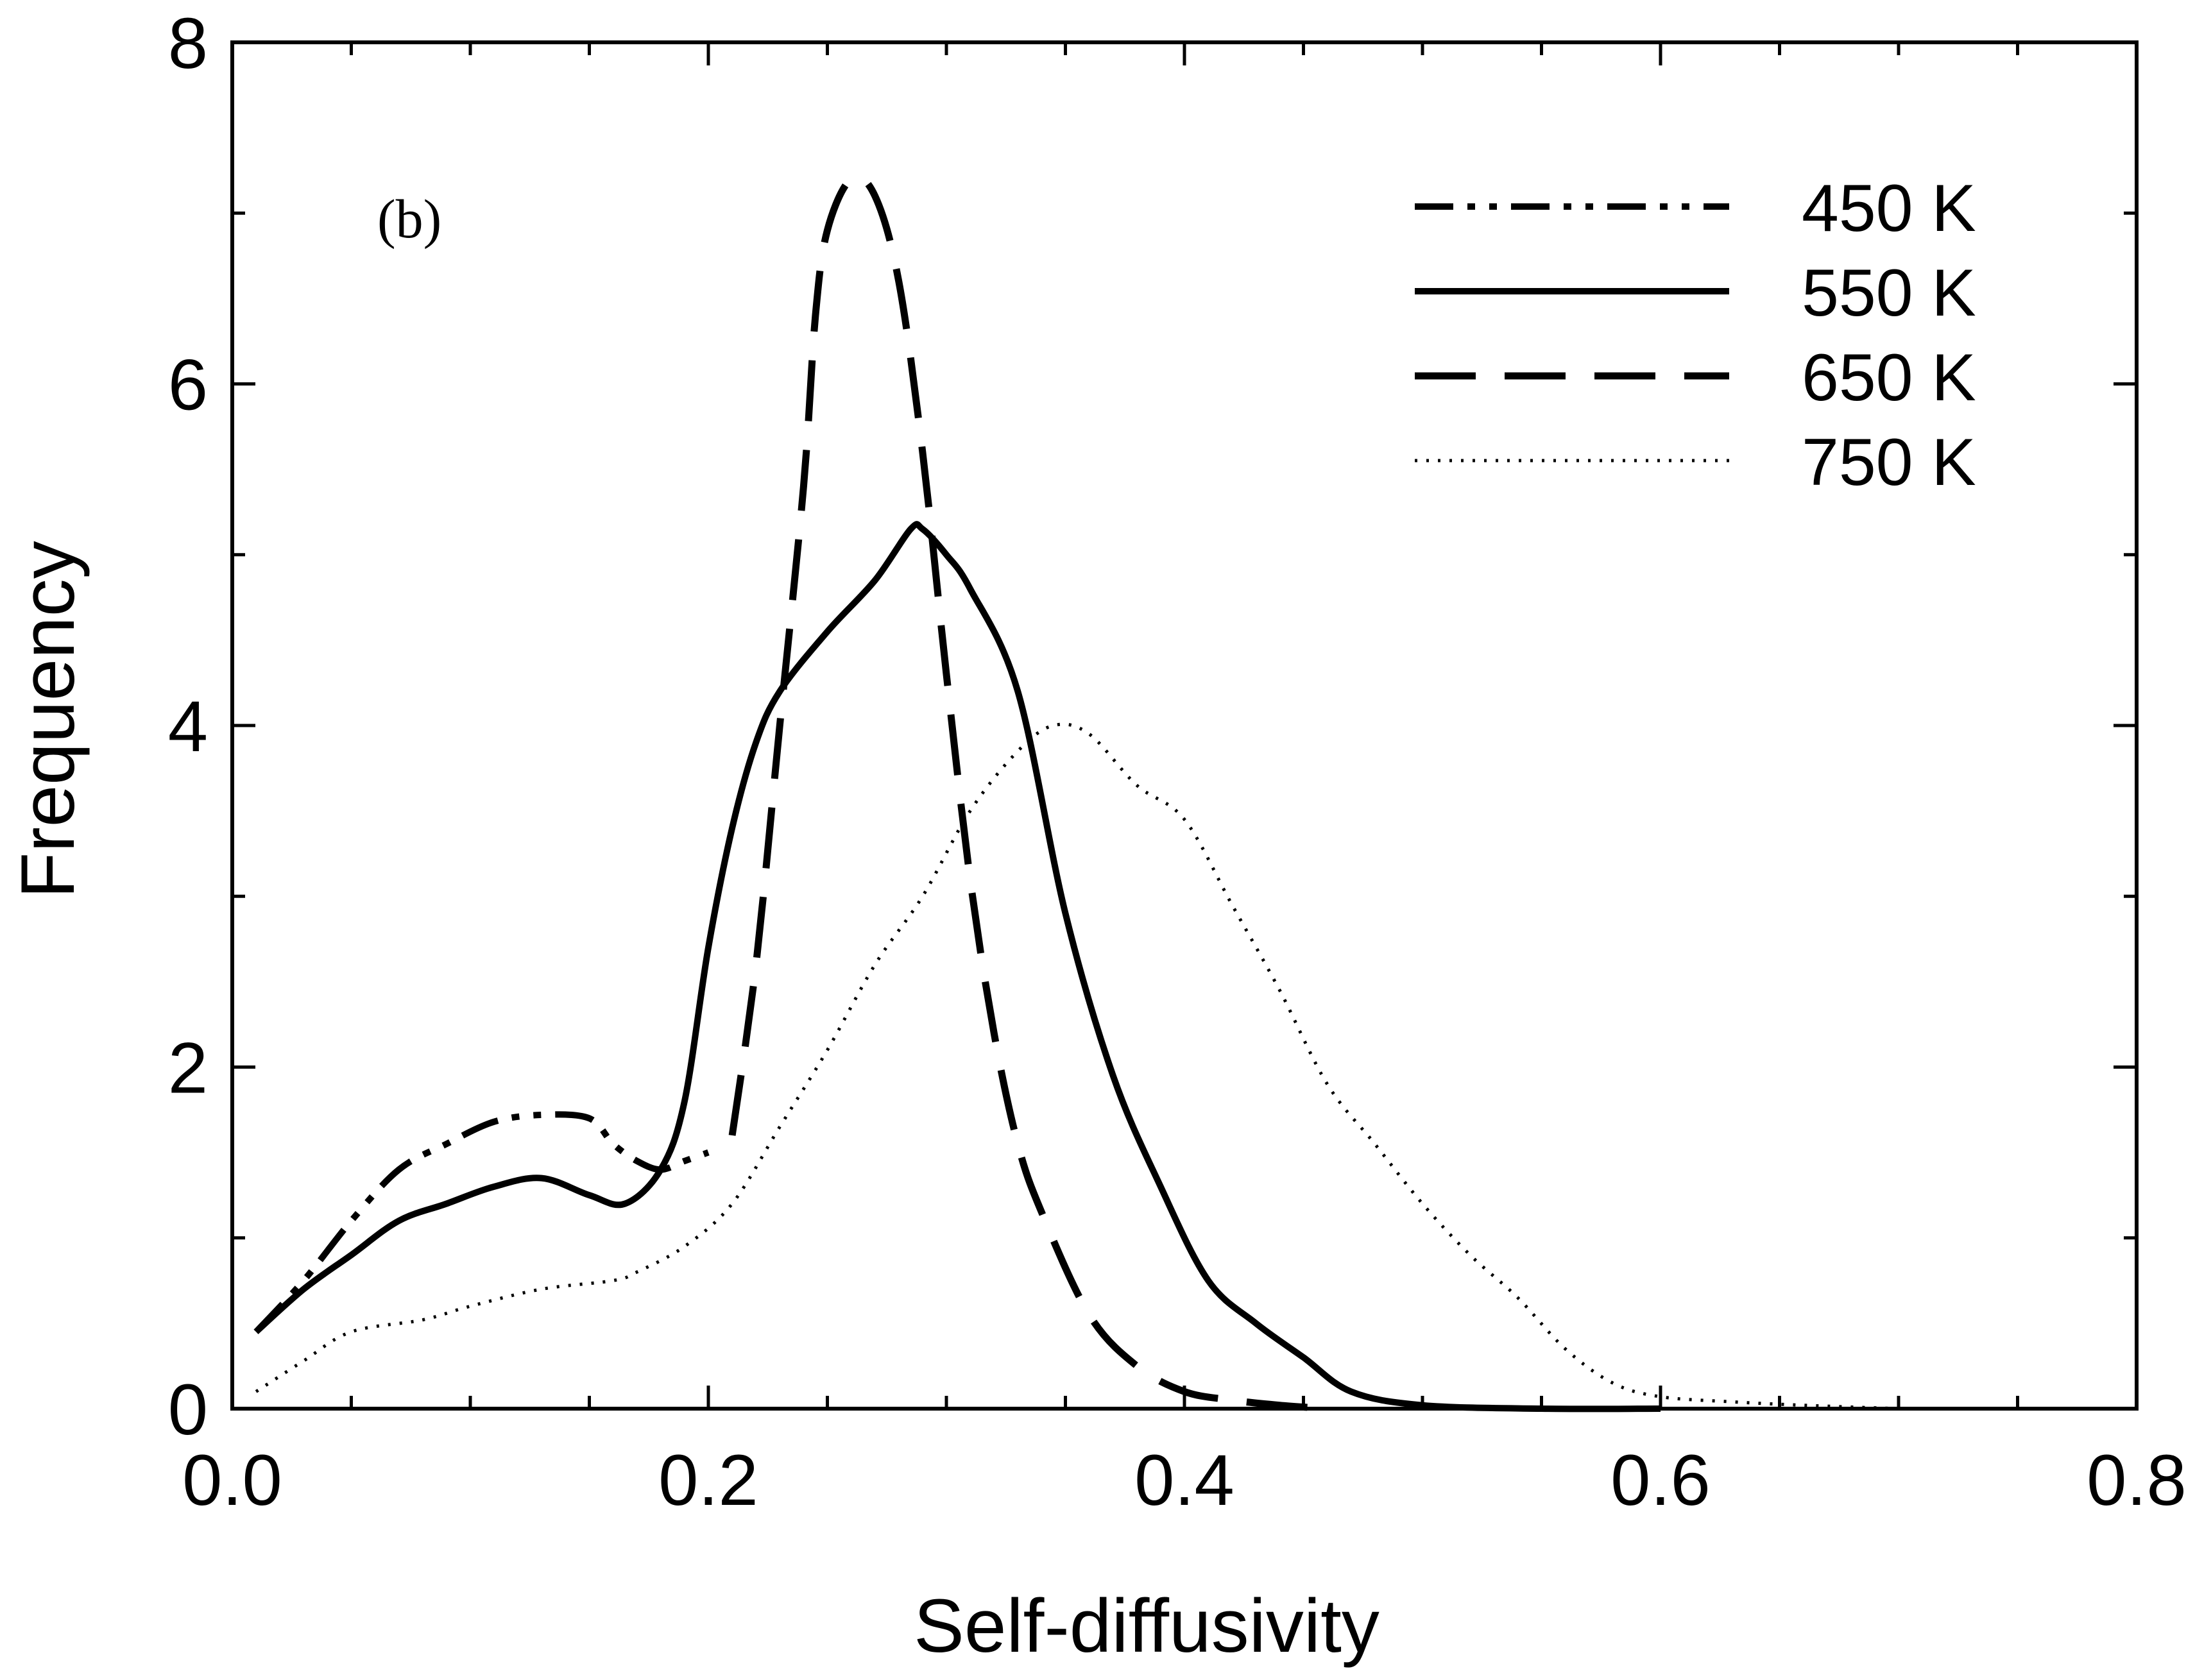 The image size is (2195, 1680). What do you see at coordinates (188, 727) in the screenshot?
I see `y-tick-label: 4` at bounding box center [188, 727].